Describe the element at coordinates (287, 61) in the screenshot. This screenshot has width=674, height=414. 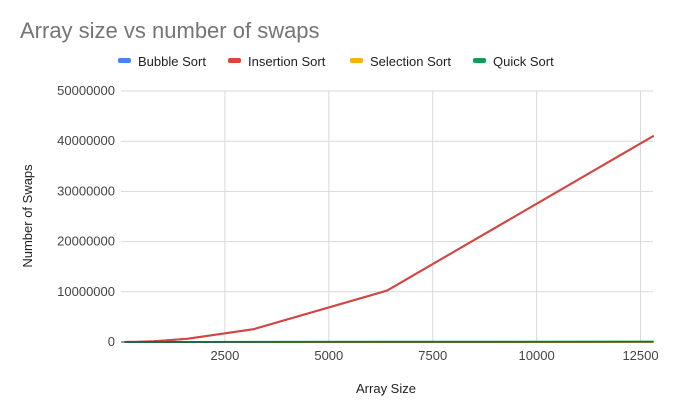
I see `legend-label-insertion-sort: Insertion Sort` at that location.